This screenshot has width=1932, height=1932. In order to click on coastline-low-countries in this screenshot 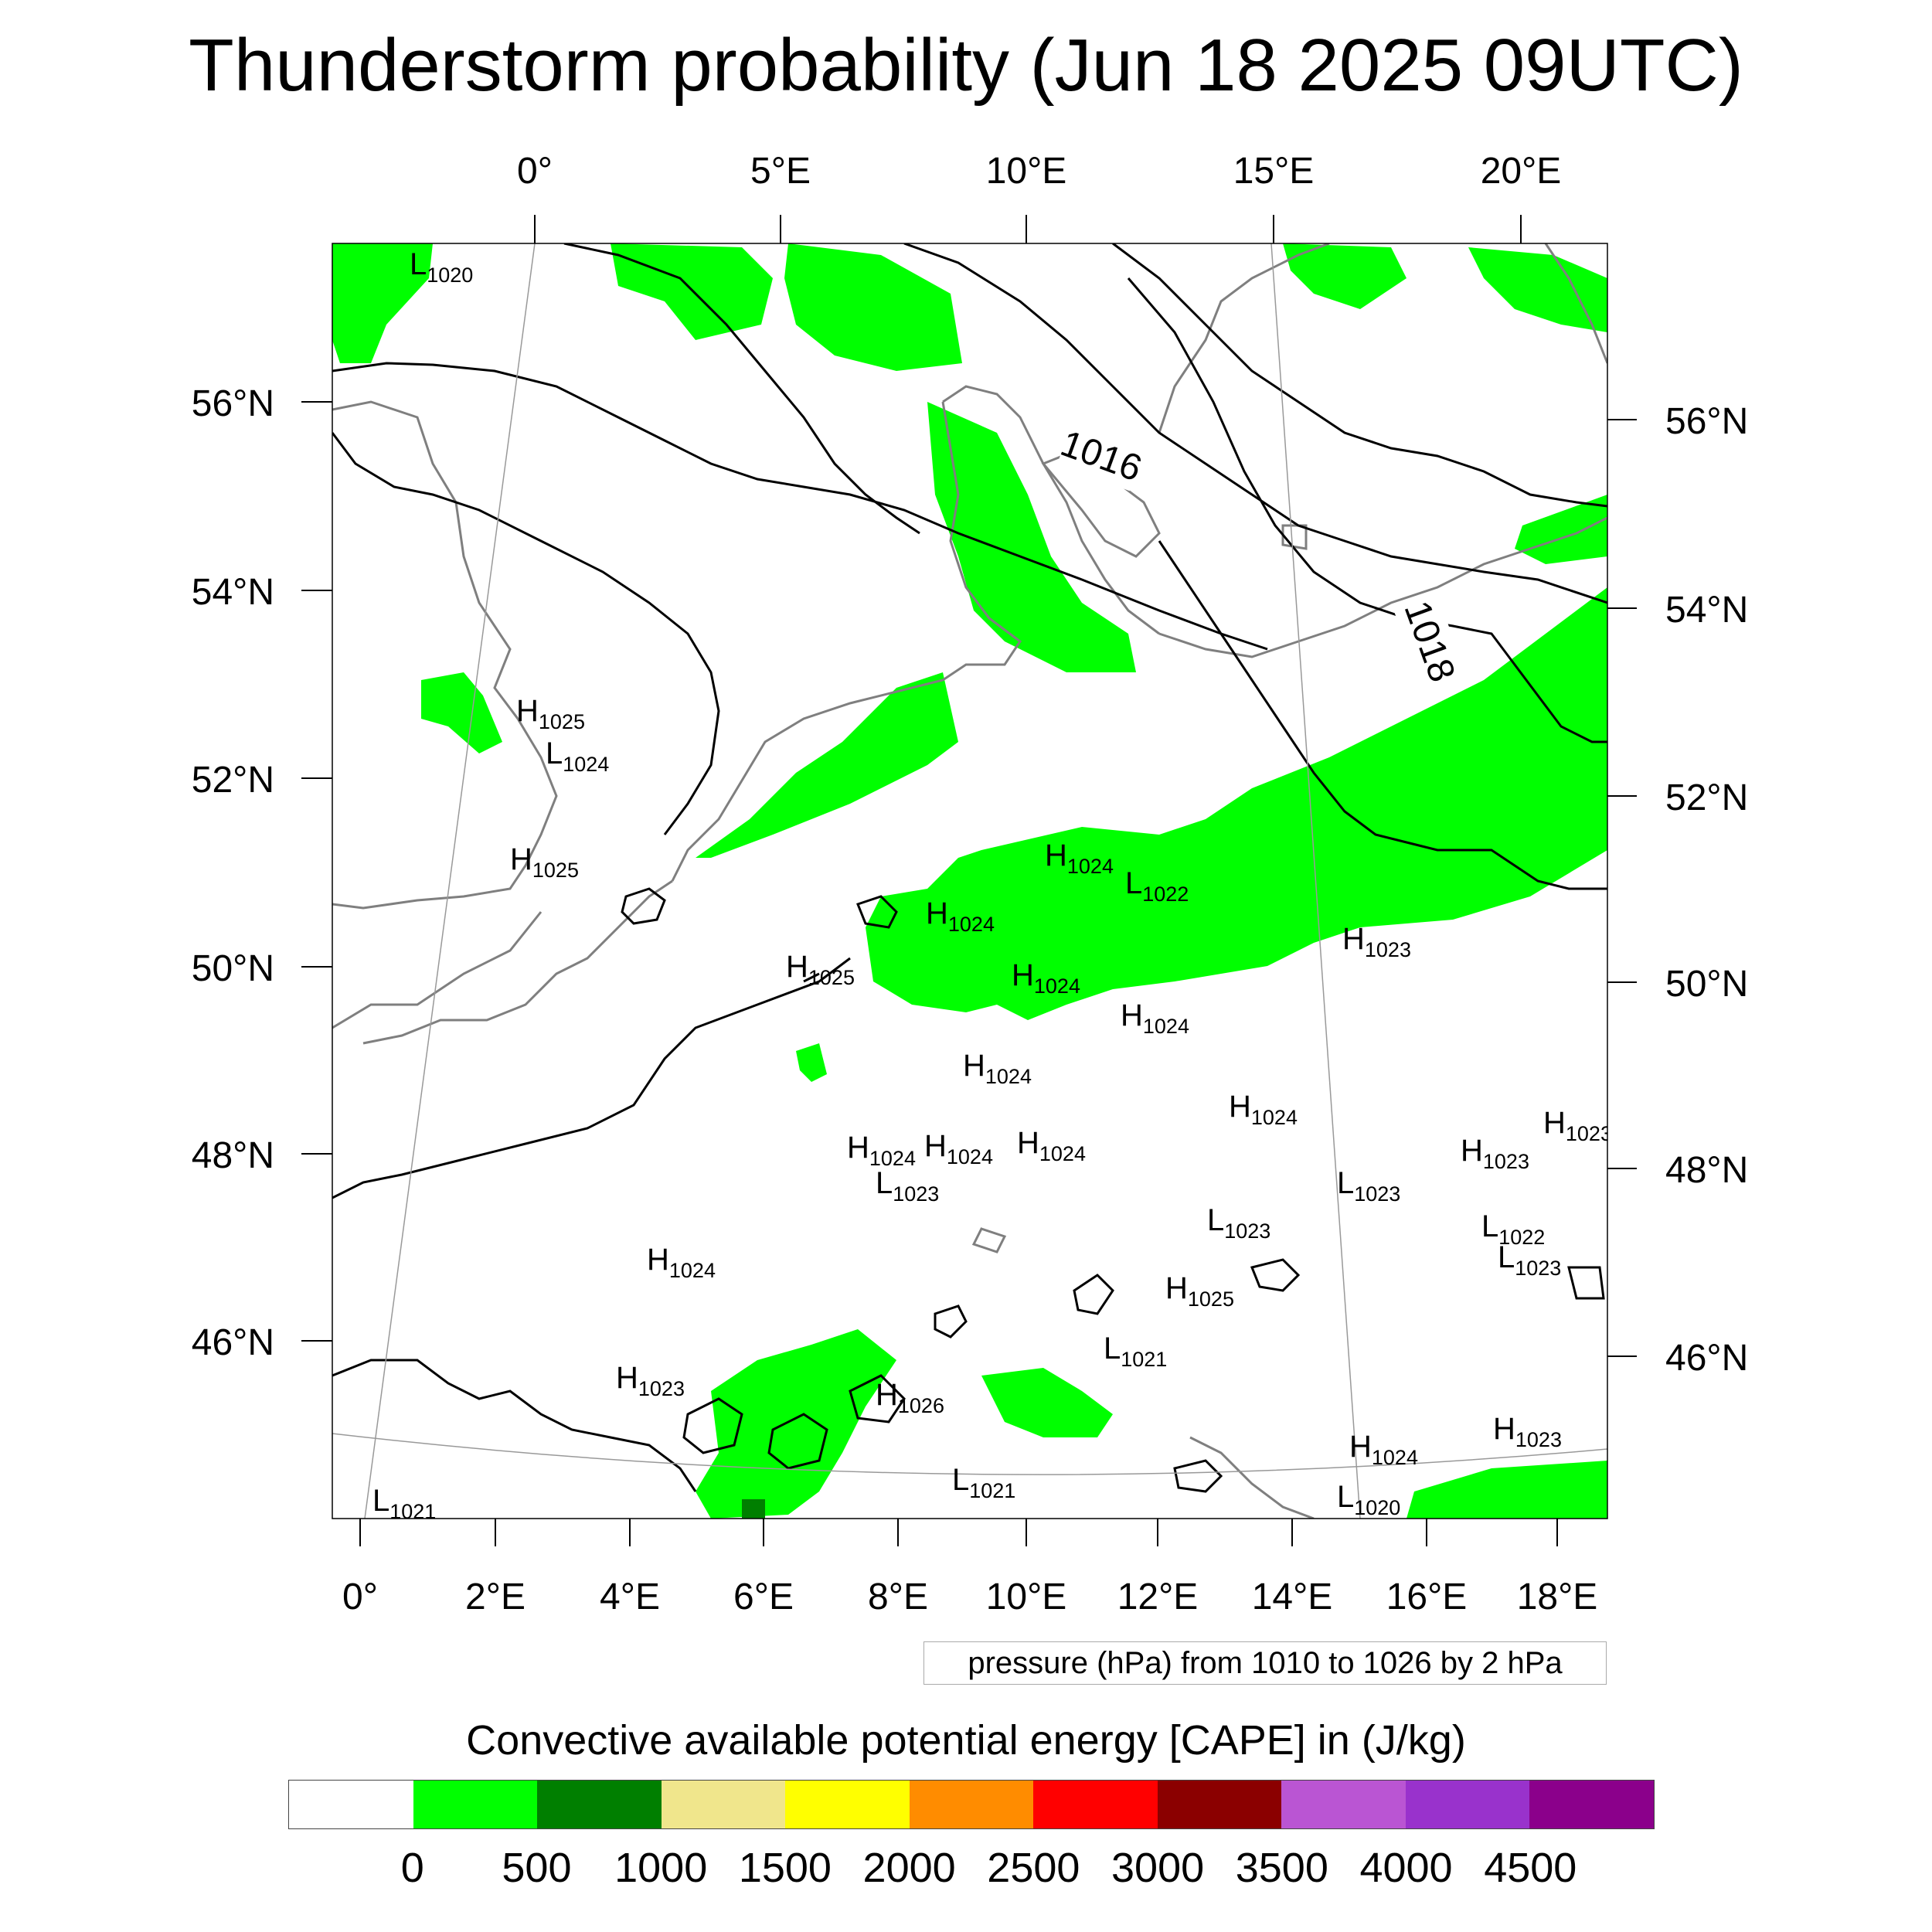, I will do `click(847, 642)`.